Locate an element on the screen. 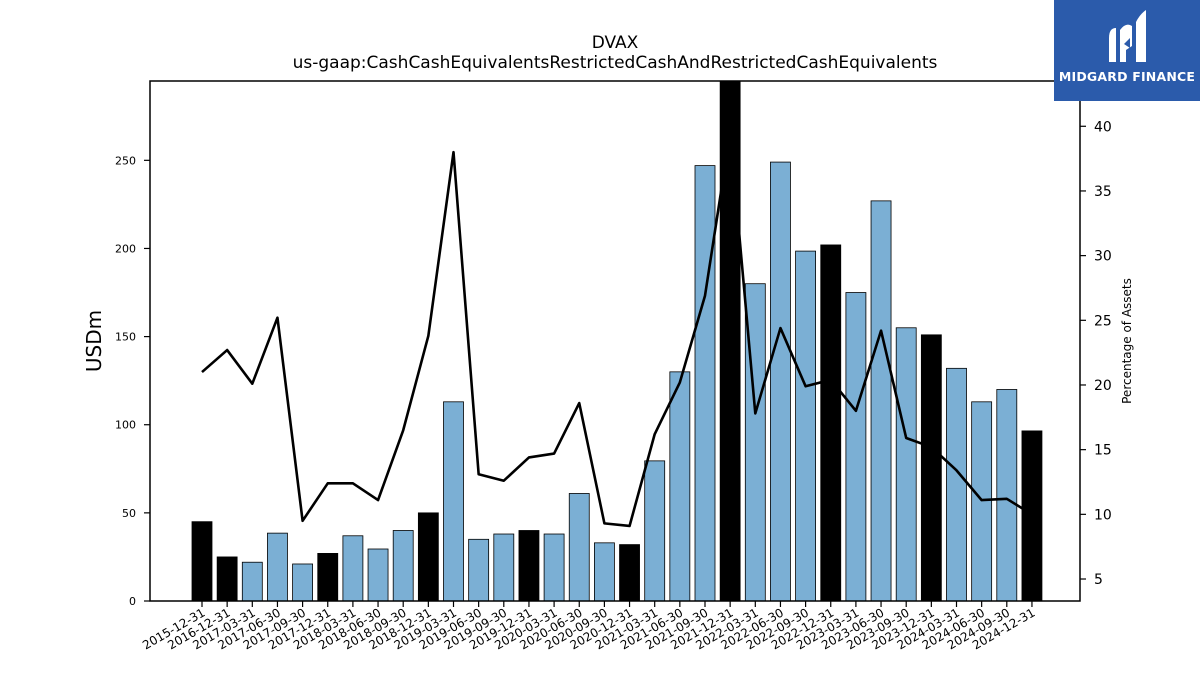  right-tick-label: 25 is located at coordinates (1103, 321).